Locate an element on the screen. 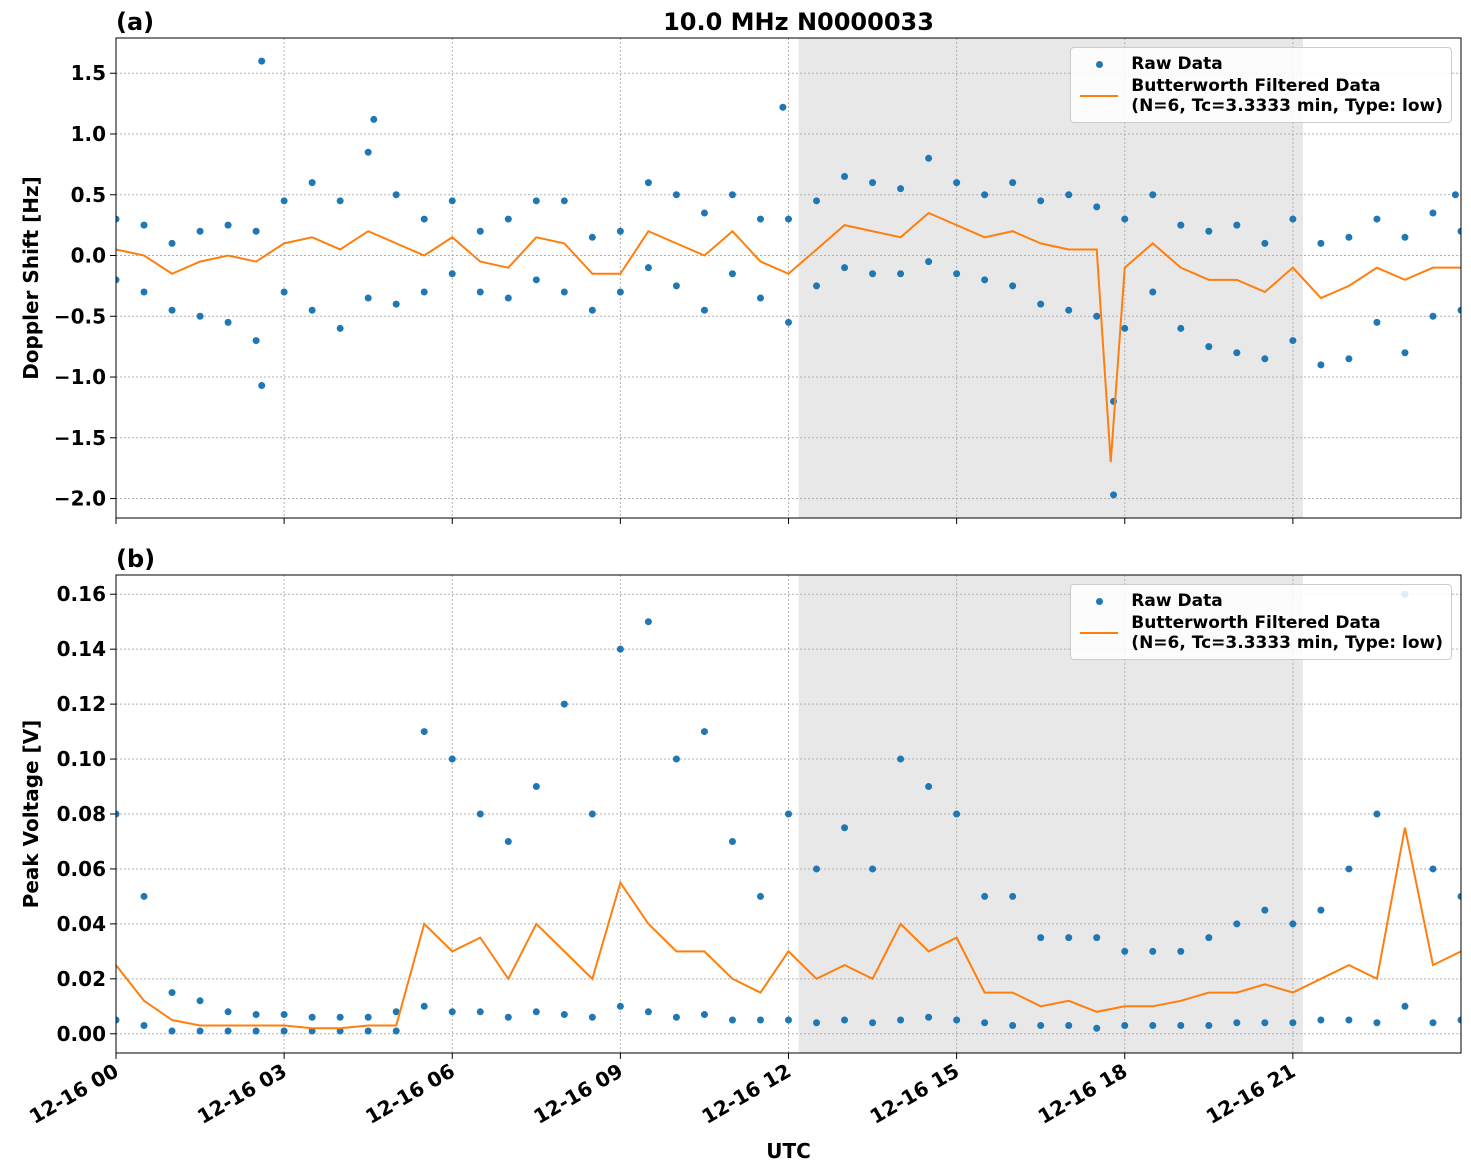  legend-entry: Raw Data is located at coordinates (1261, 601).